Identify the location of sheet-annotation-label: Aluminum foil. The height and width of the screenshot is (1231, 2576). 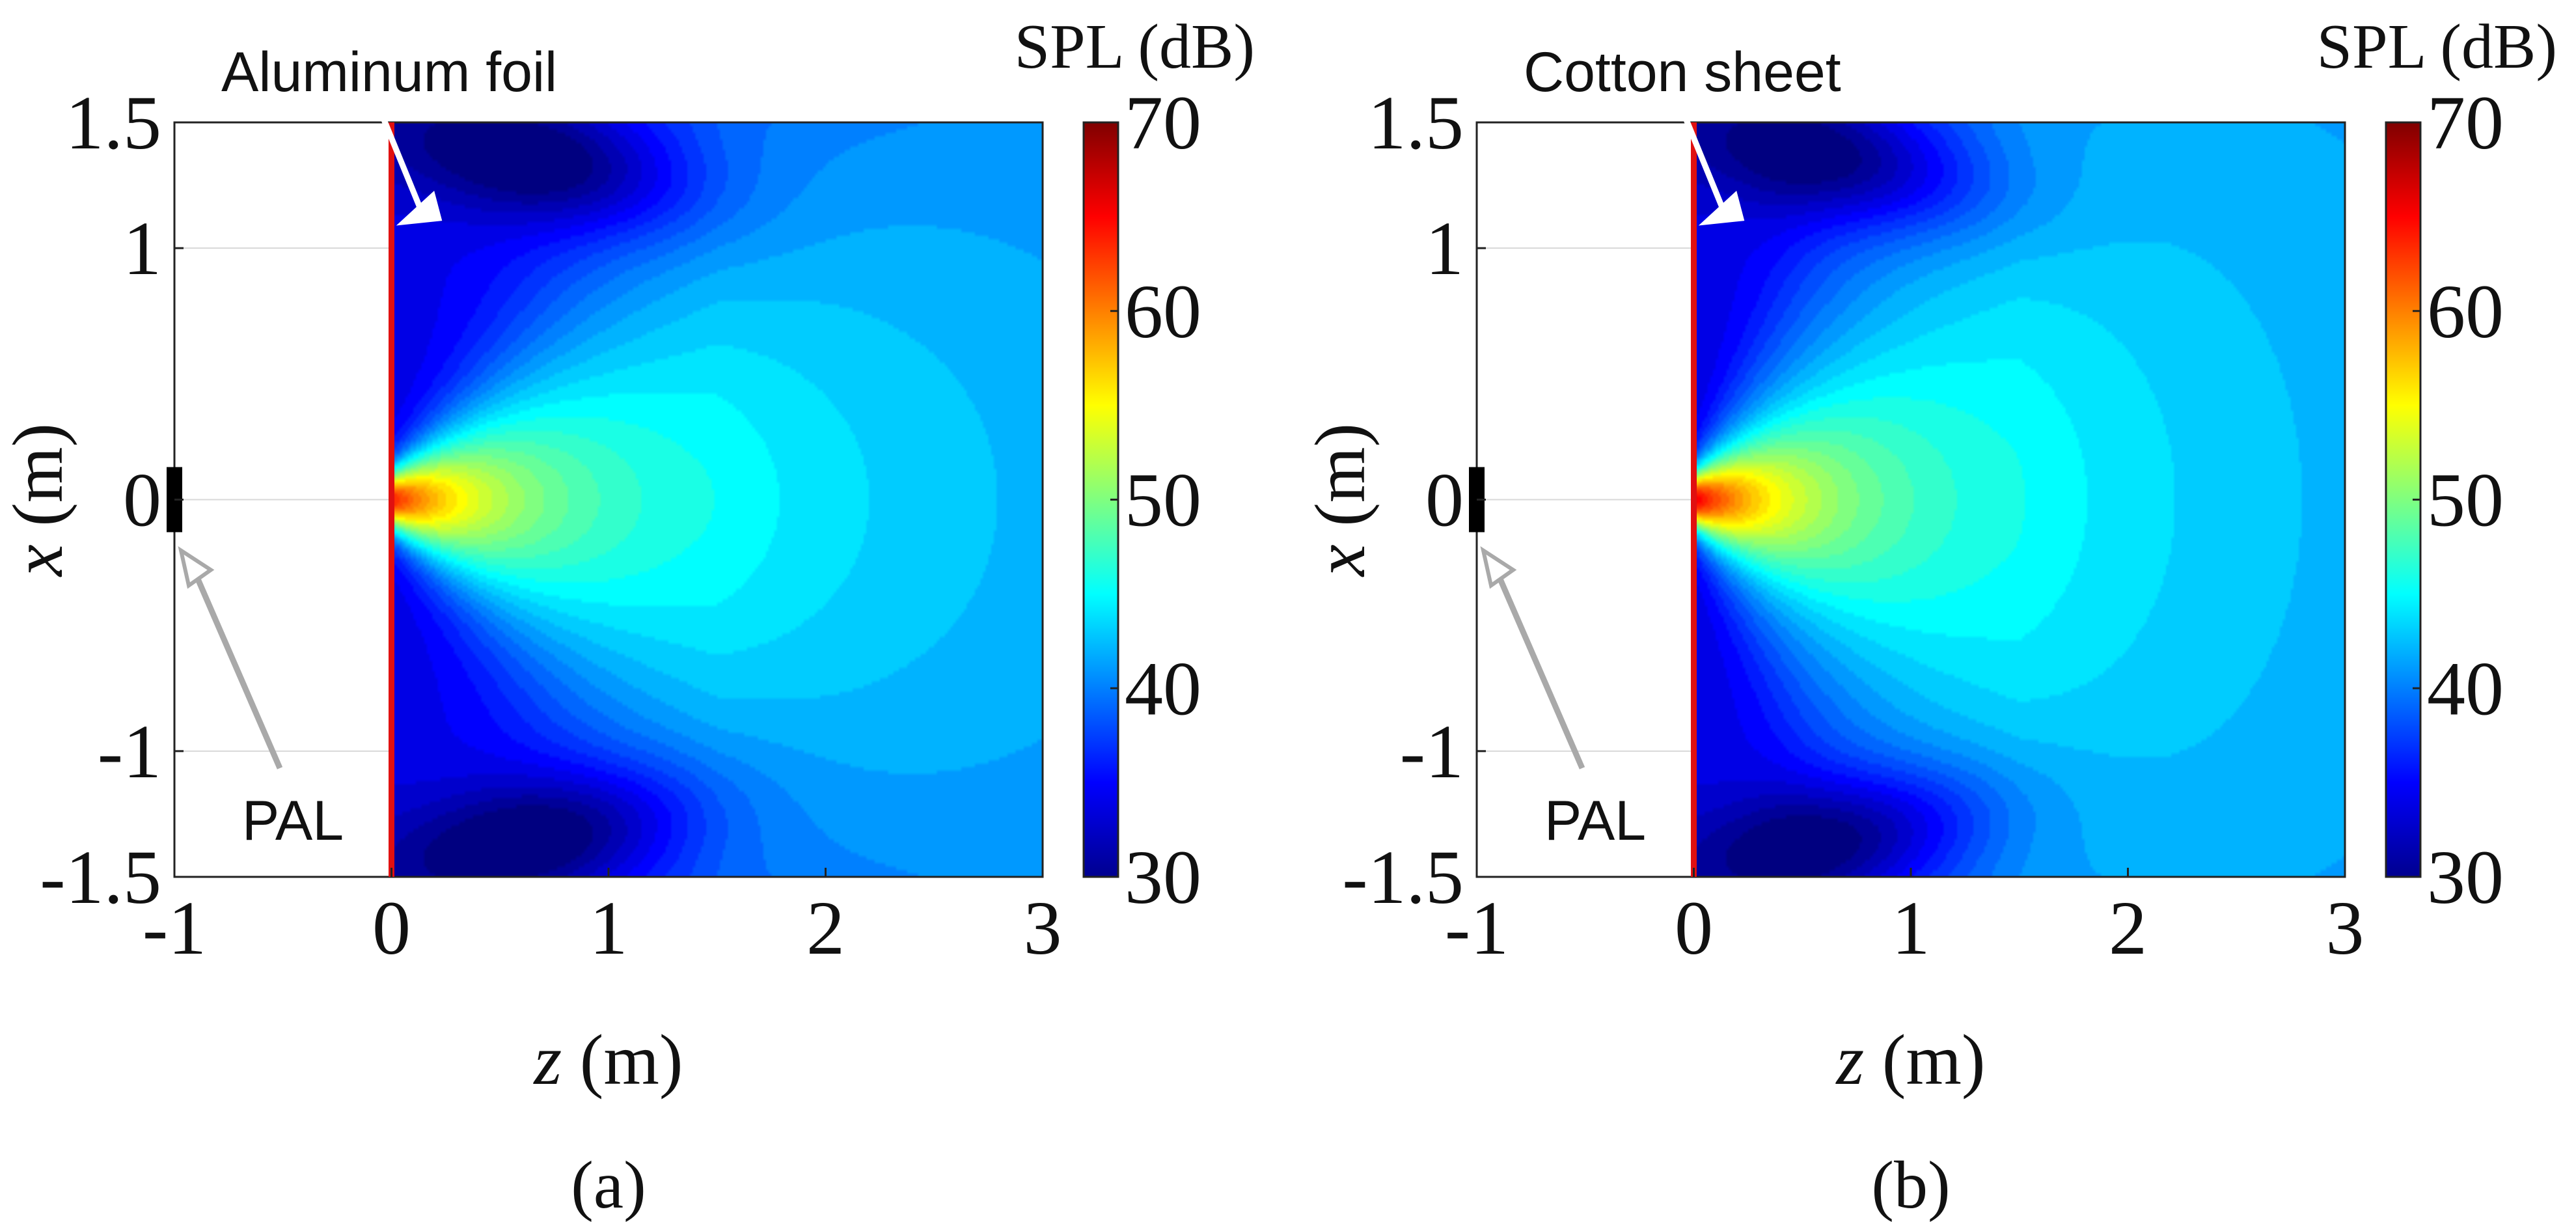
(389, 72).